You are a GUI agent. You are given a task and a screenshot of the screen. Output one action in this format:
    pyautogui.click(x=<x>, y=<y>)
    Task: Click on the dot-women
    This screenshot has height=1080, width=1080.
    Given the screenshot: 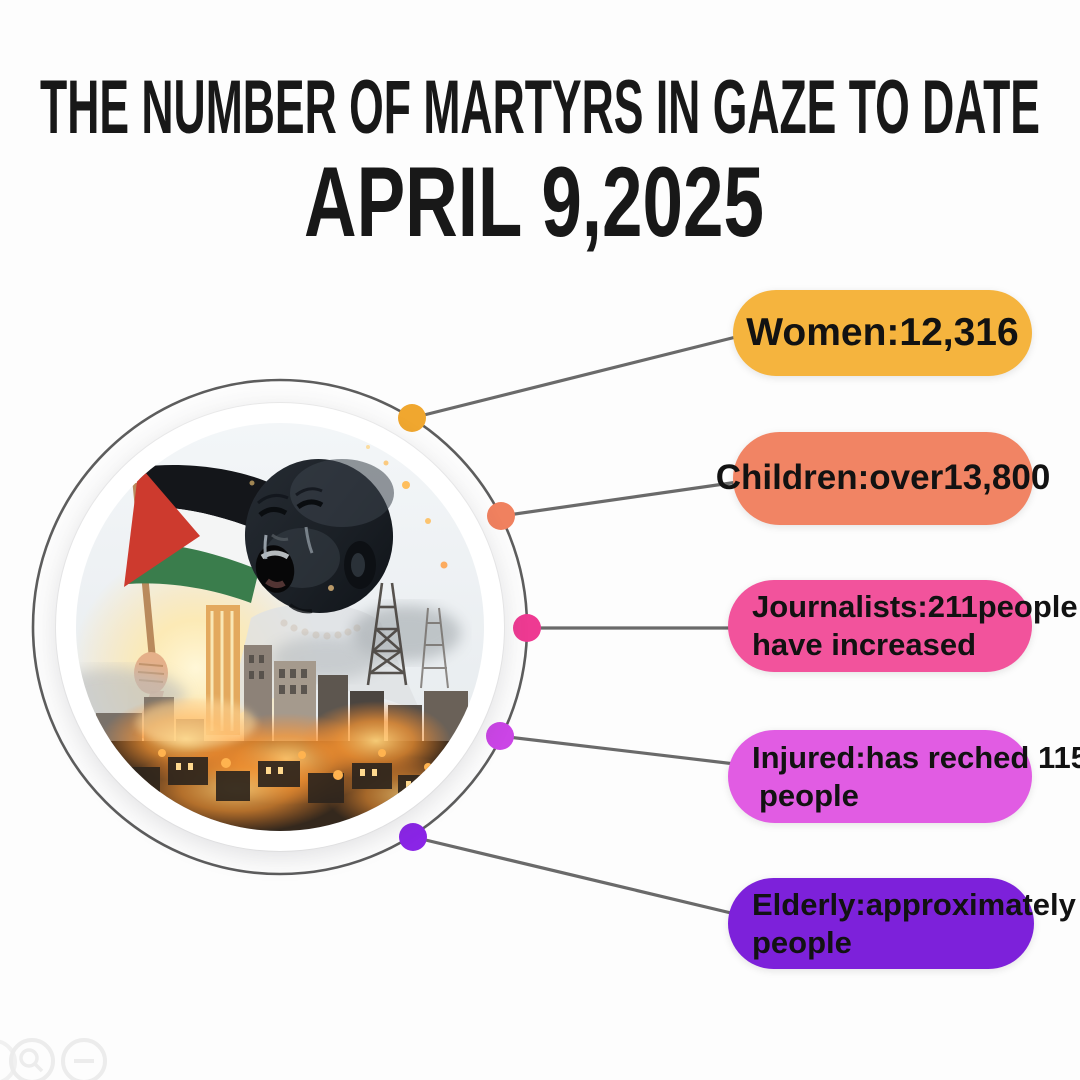 What is the action you would take?
    pyautogui.click(x=412, y=418)
    